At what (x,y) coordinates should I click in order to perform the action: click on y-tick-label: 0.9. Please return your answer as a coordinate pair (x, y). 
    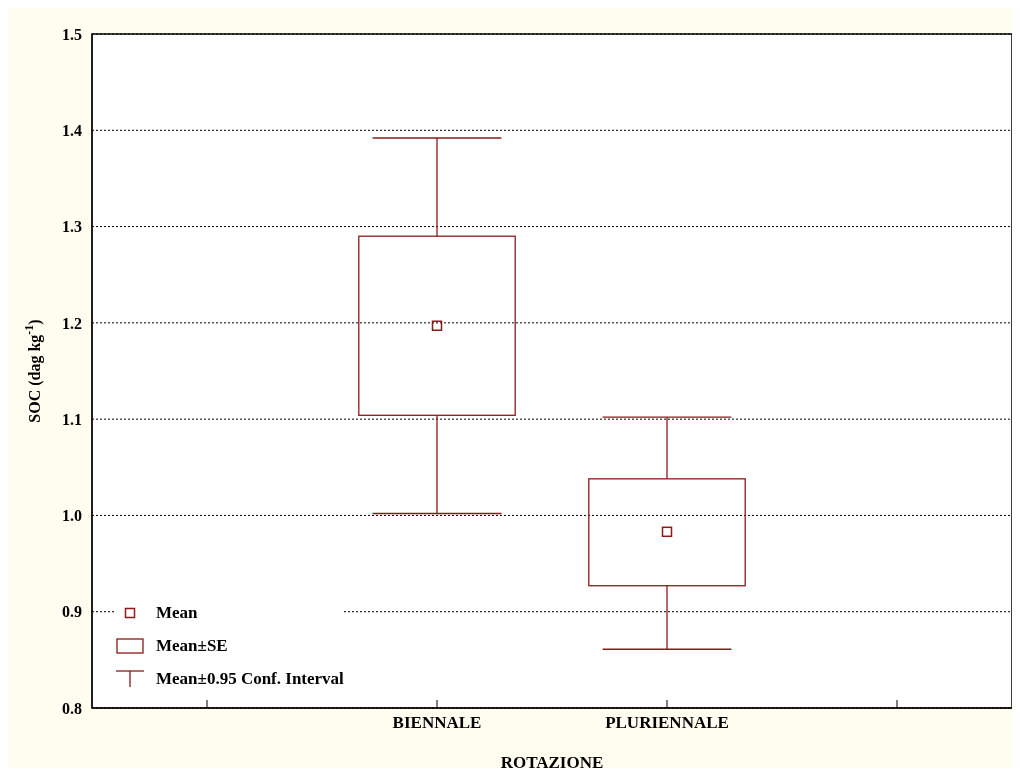
    Looking at the image, I should click on (72, 612).